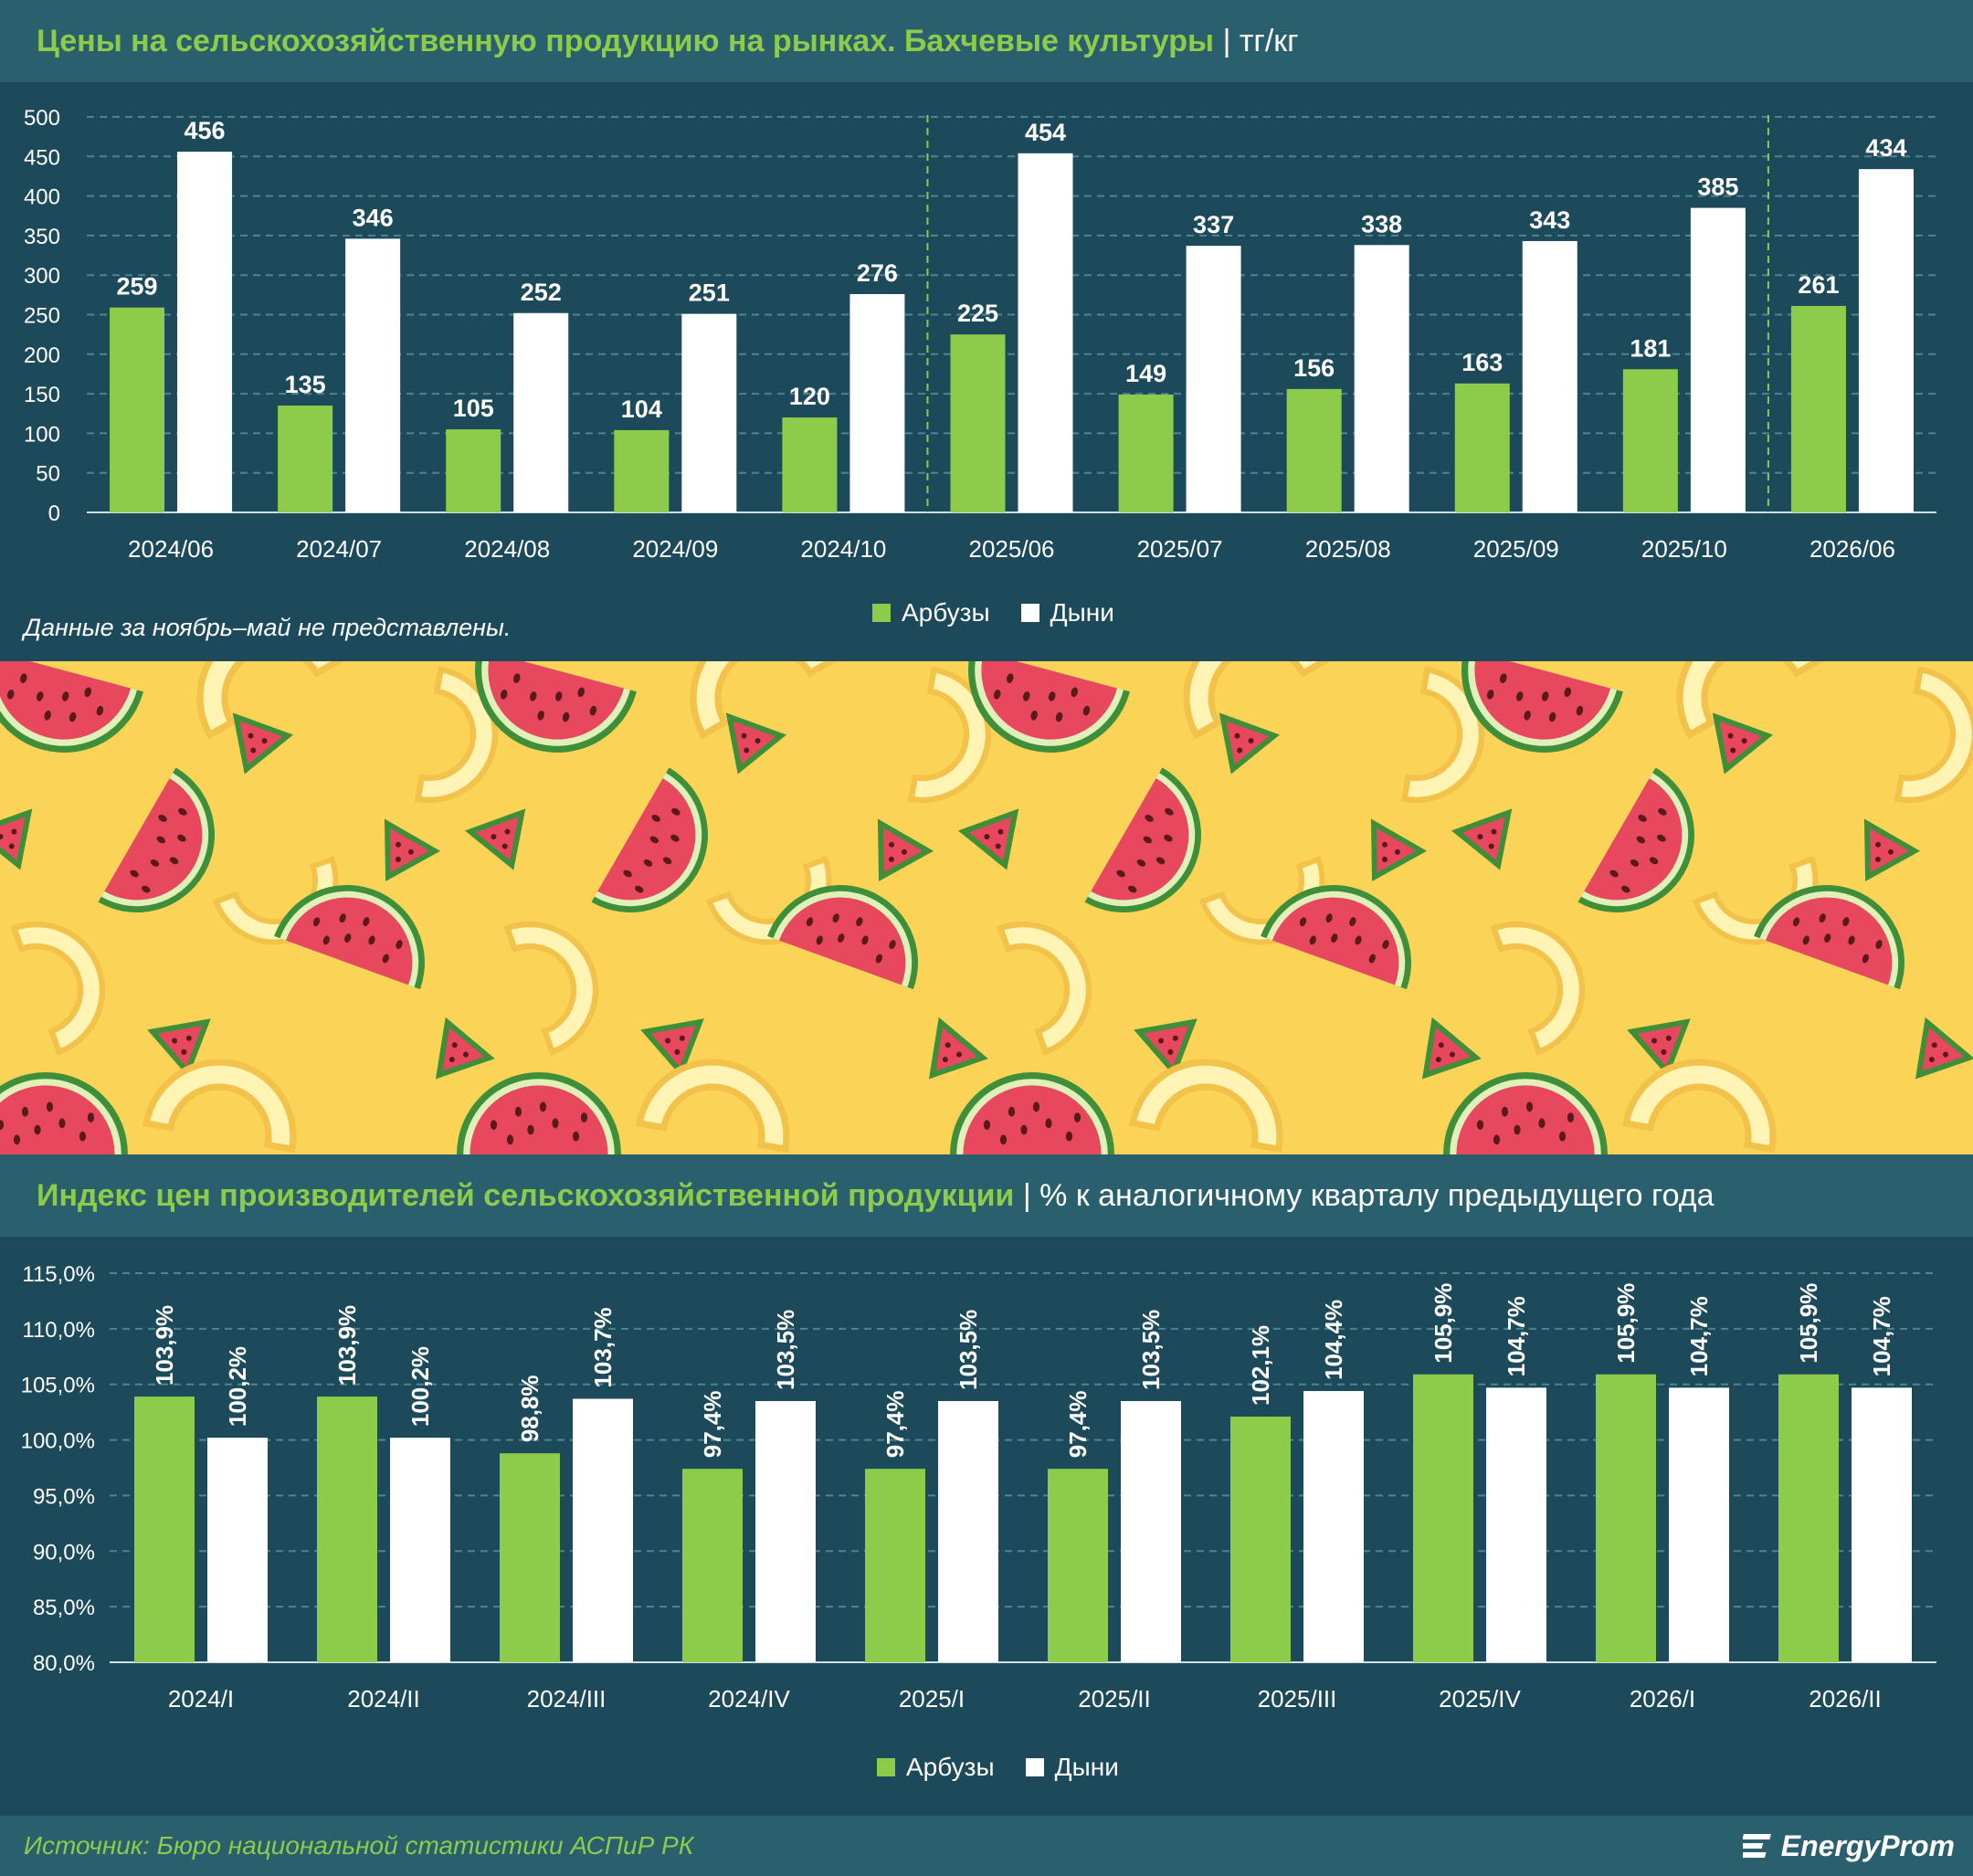 The height and width of the screenshot is (1876, 1973). What do you see at coordinates (383, 1699) in the screenshot?
I see `x-tick-label: 2024/II` at bounding box center [383, 1699].